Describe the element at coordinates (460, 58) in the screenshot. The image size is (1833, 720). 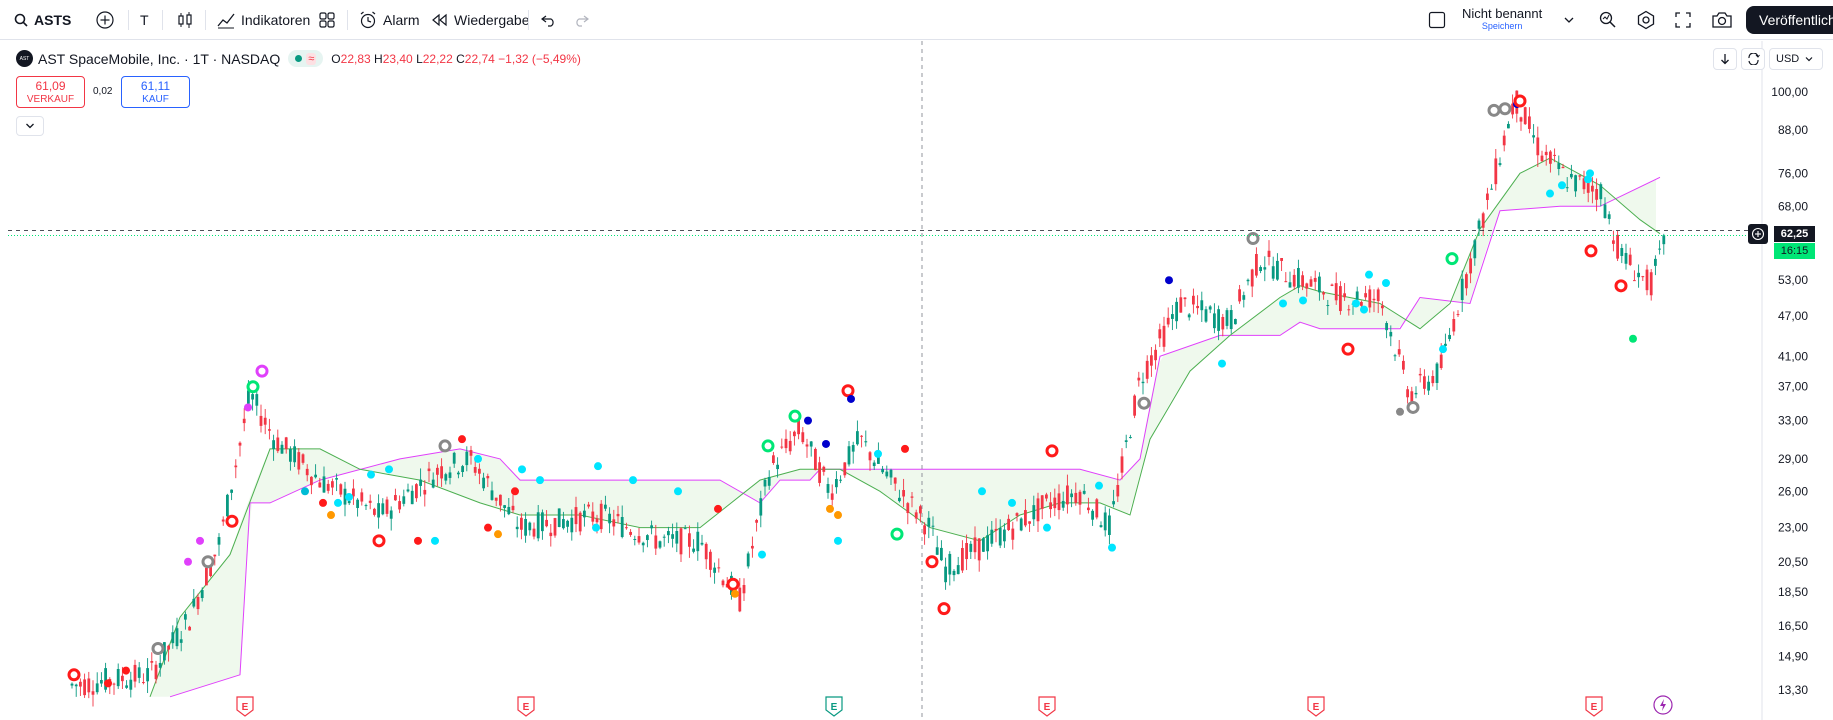
I see `close-label: C` at that location.